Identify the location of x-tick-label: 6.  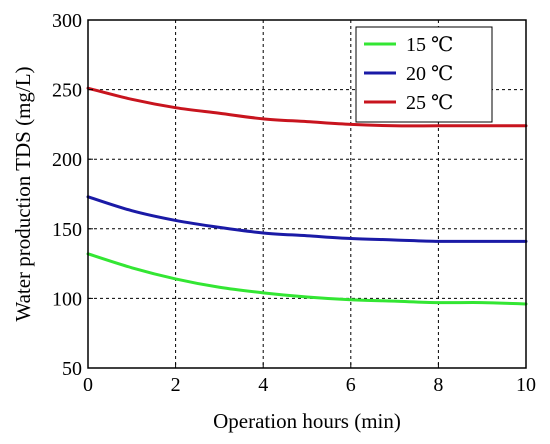
(351, 385).